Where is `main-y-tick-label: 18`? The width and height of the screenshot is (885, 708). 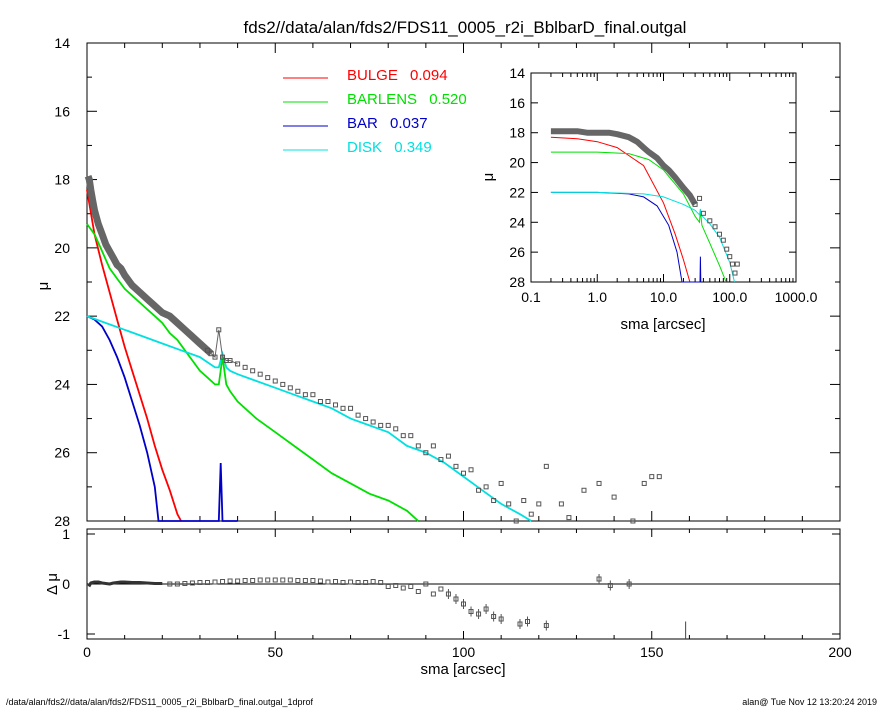 main-y-tick-label: 18 is located at coordinates (62, 180).